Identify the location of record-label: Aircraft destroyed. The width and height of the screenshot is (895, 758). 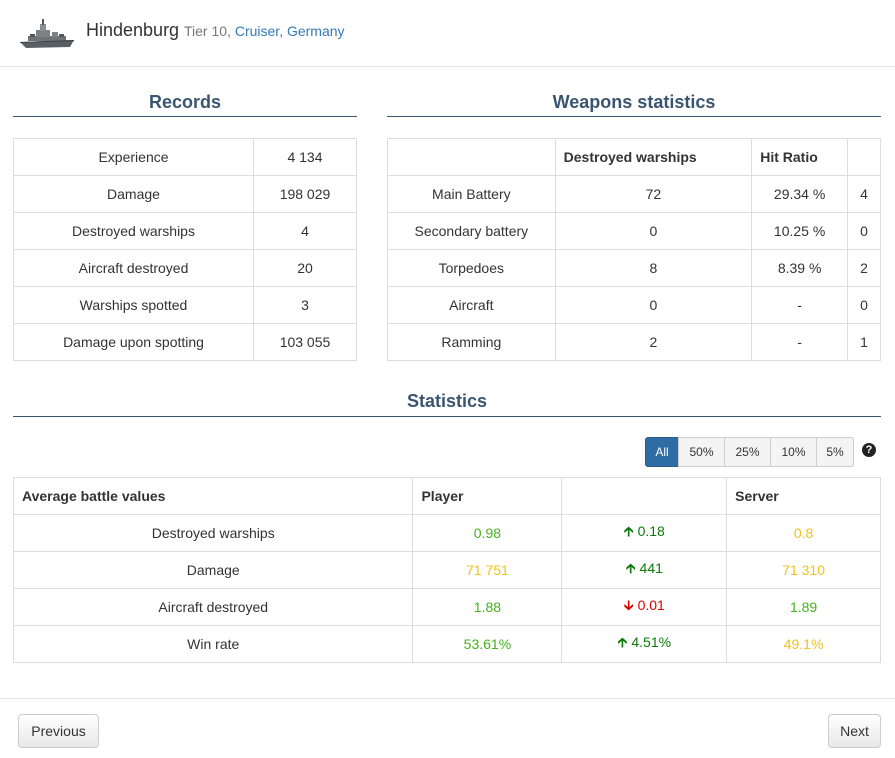
(133, 268).